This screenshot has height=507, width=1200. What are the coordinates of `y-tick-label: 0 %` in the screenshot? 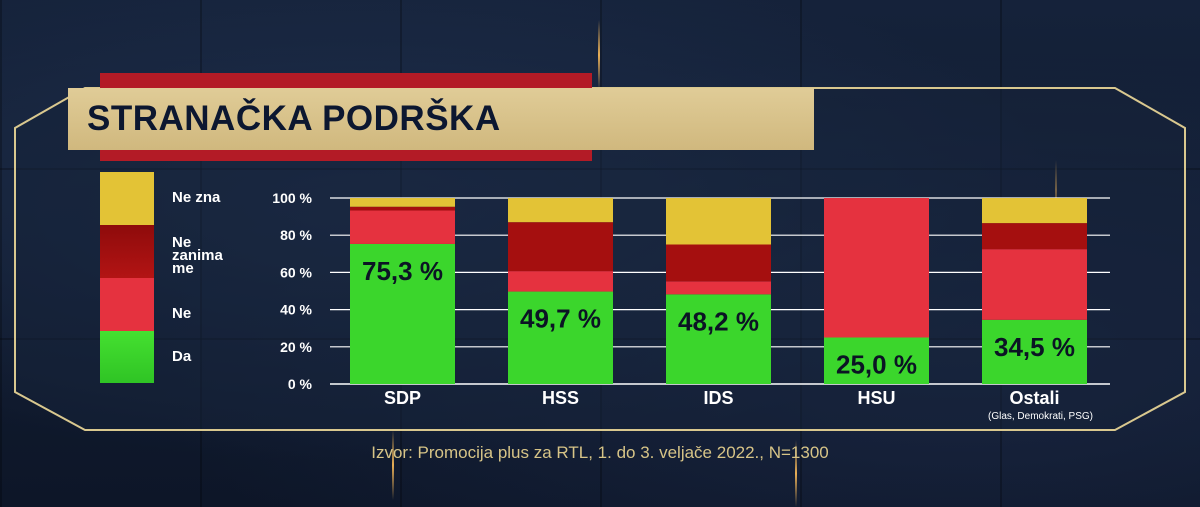 It's located at (300, 384).